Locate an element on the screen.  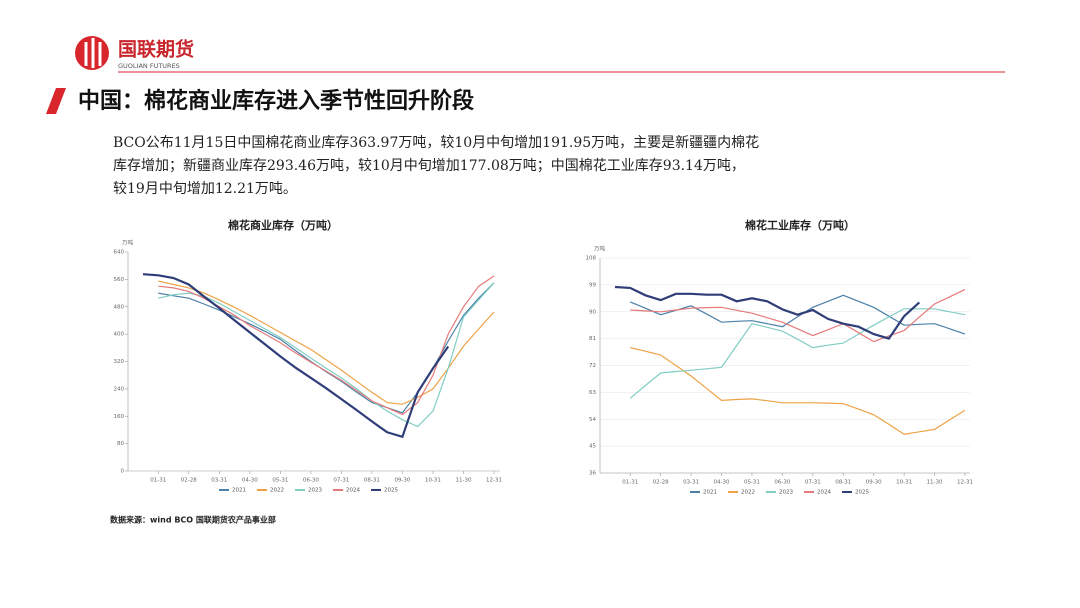
y-tick-label: 400 is located at coordinates (119, 335).